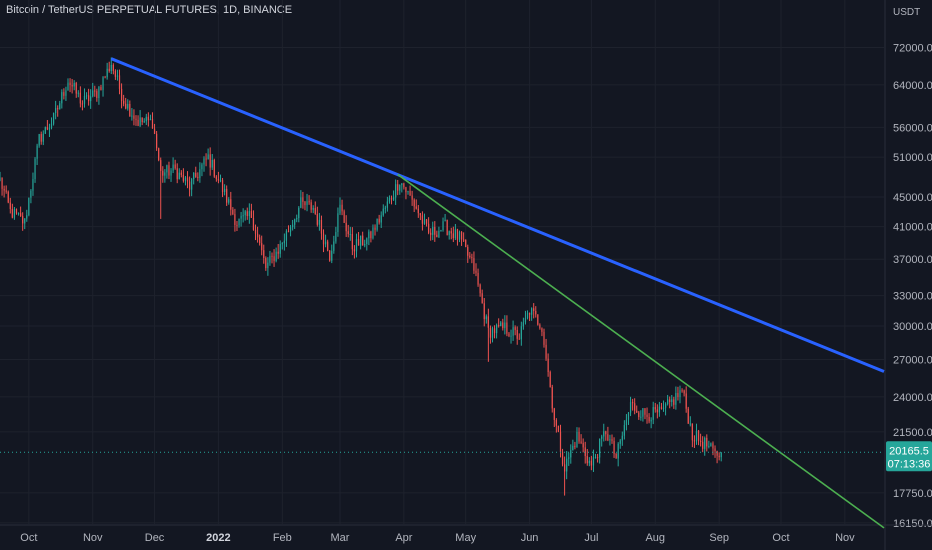 The width and height of the screenshot is (932, 550). I want to click on x-tick-label: Dec, so click(155, 538).